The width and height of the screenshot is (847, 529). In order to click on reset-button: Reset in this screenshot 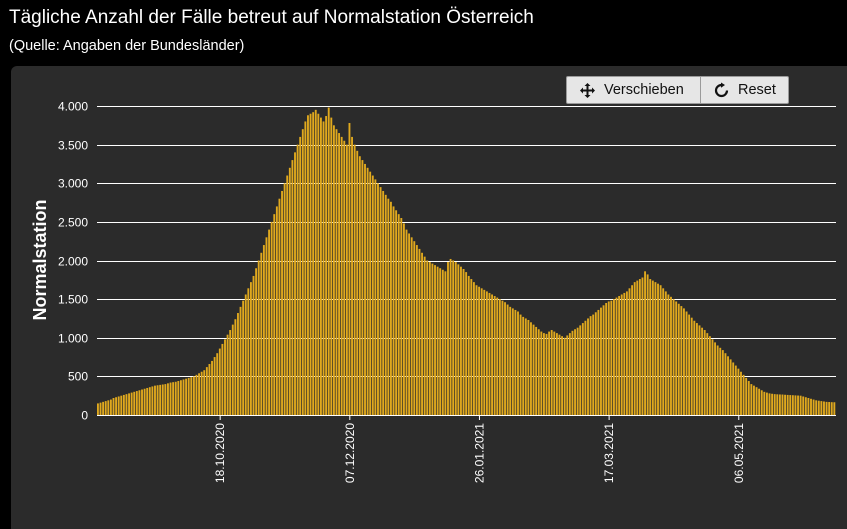, I will do `click(744, 90)`.